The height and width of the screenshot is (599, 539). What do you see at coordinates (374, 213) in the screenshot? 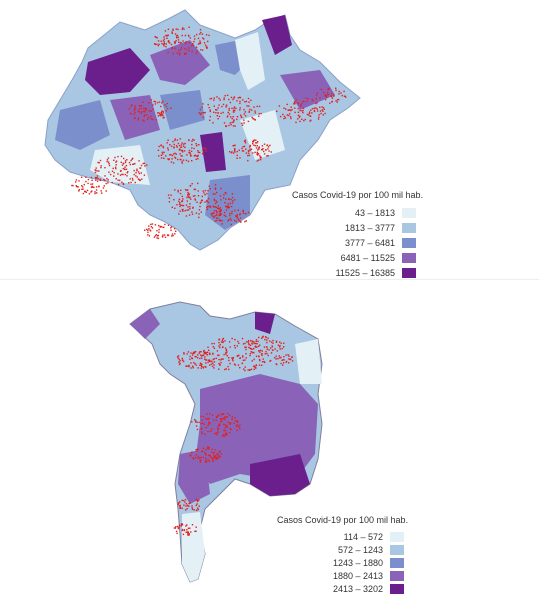
I see `legend-label: 43 – 1813` at bounding box center [374, 213].